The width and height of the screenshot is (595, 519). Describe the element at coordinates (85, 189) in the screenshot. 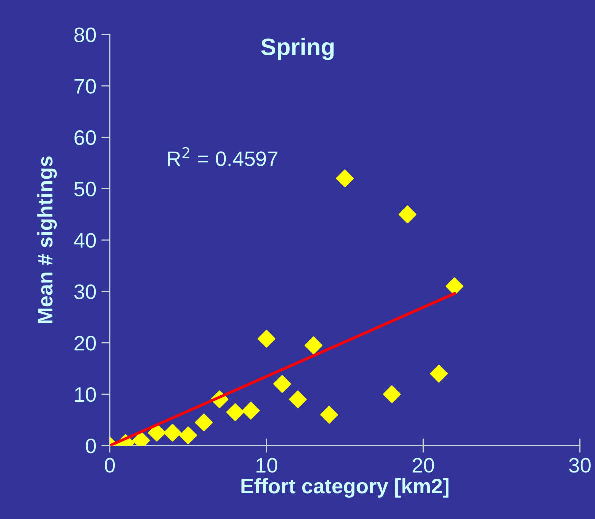

I see `y-tick-label: 50` at that location.